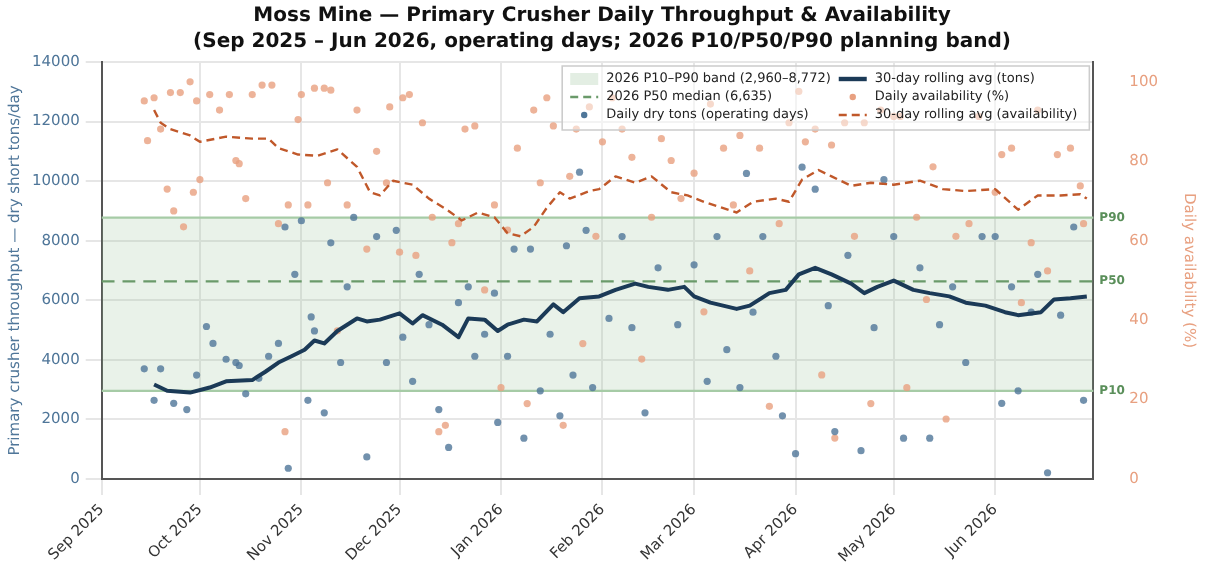 This screenshot has height=572, width=1208. I want to click on chart-title: Moss Mine — Primary Crusher Daily Throughput & Availability, so click(602, 16).